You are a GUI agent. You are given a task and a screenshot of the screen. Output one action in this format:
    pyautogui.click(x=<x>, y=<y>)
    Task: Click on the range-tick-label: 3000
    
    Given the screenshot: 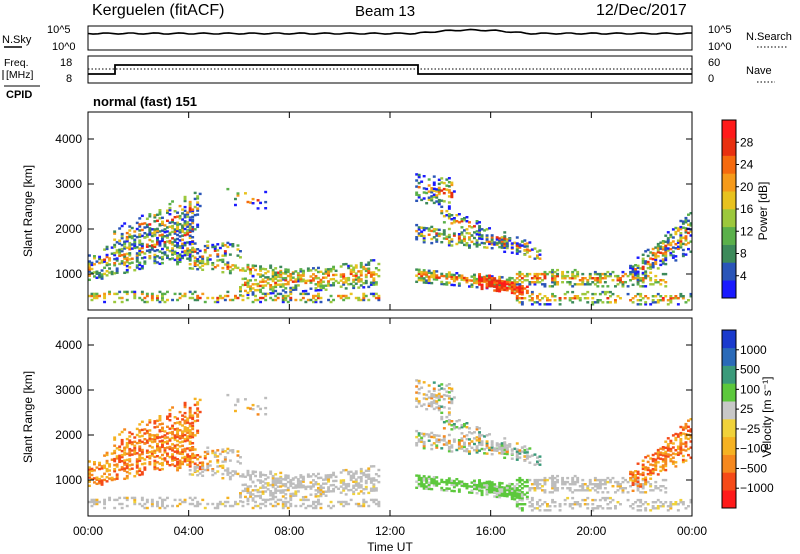 What is the action you would take?
    pyautogui.click(x=68, y=390)
    